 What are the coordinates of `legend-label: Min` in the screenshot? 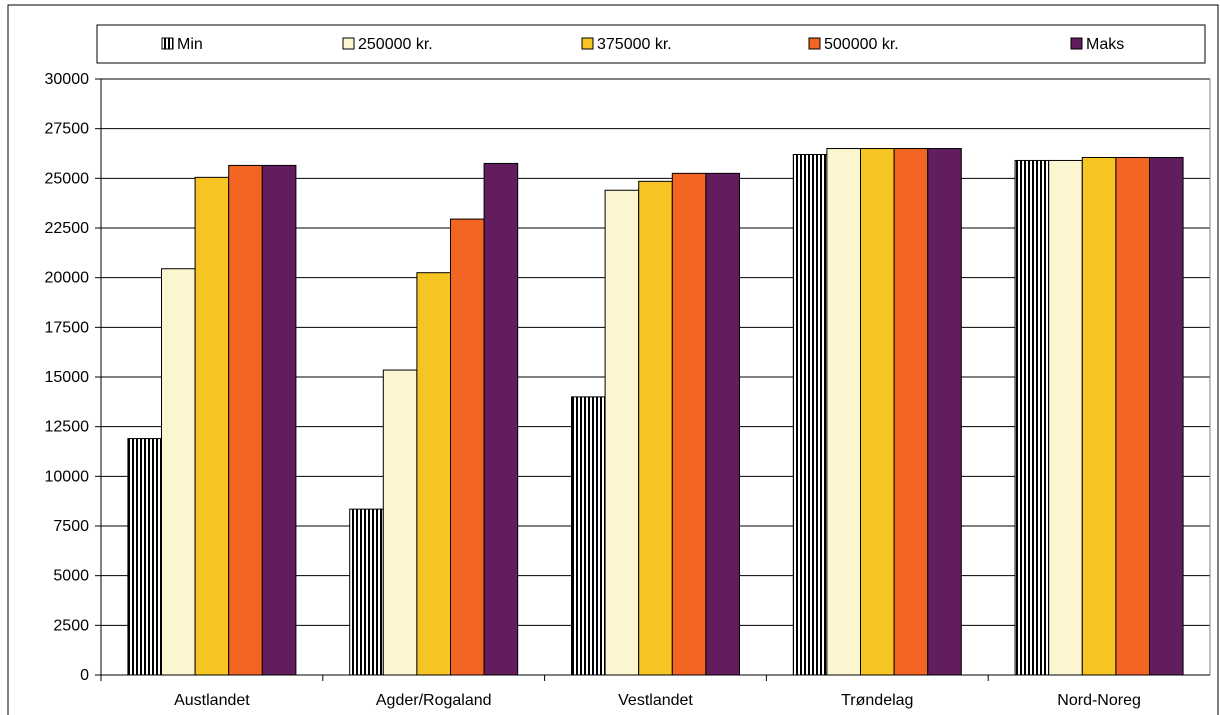 It's located at (190, 44).